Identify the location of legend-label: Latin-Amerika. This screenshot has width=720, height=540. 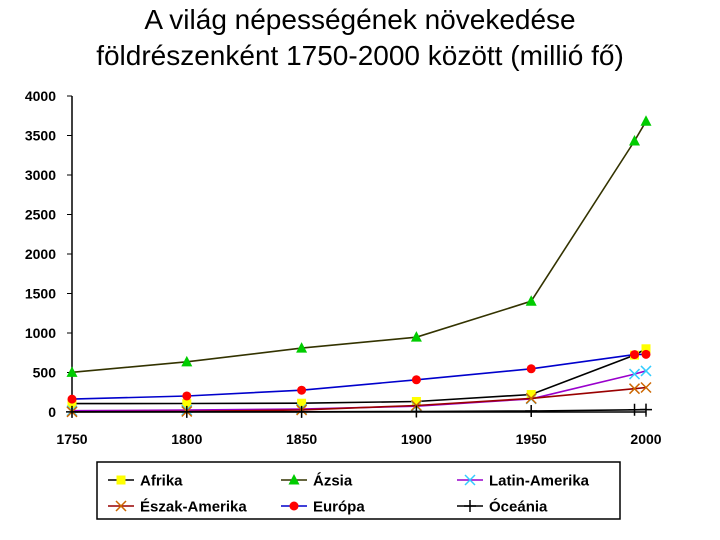
(539, 481).